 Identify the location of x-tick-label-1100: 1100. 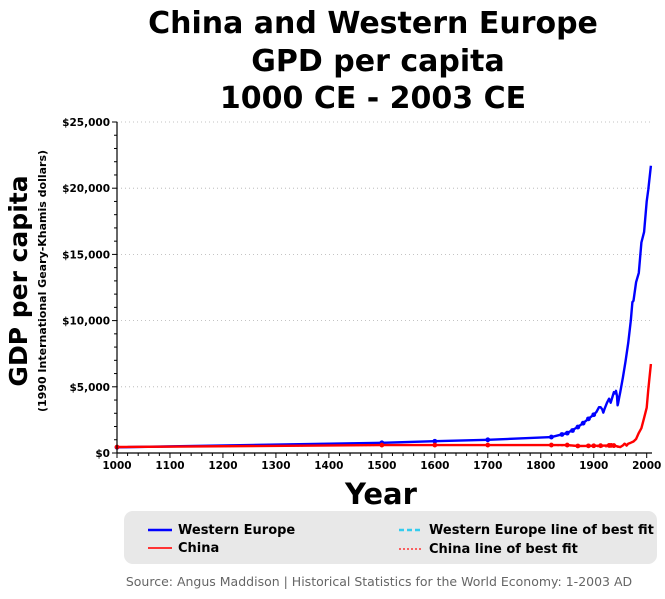
(169, 466).